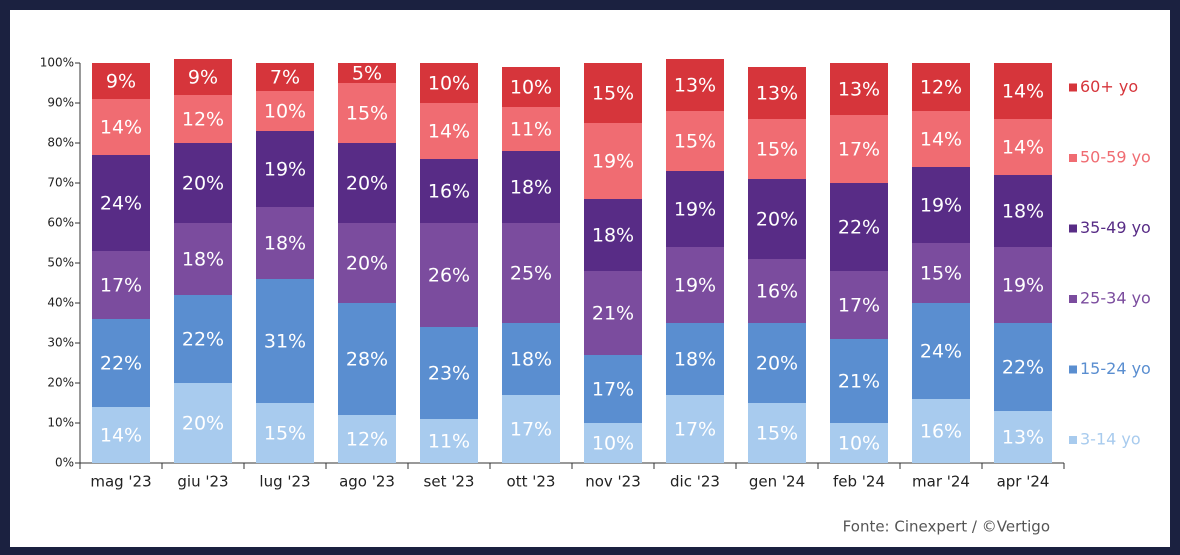  What do you see at coordinates (449, 482) in the screenshot?
I see `x-tick-label: set '23` at bounding box center [449, 482].